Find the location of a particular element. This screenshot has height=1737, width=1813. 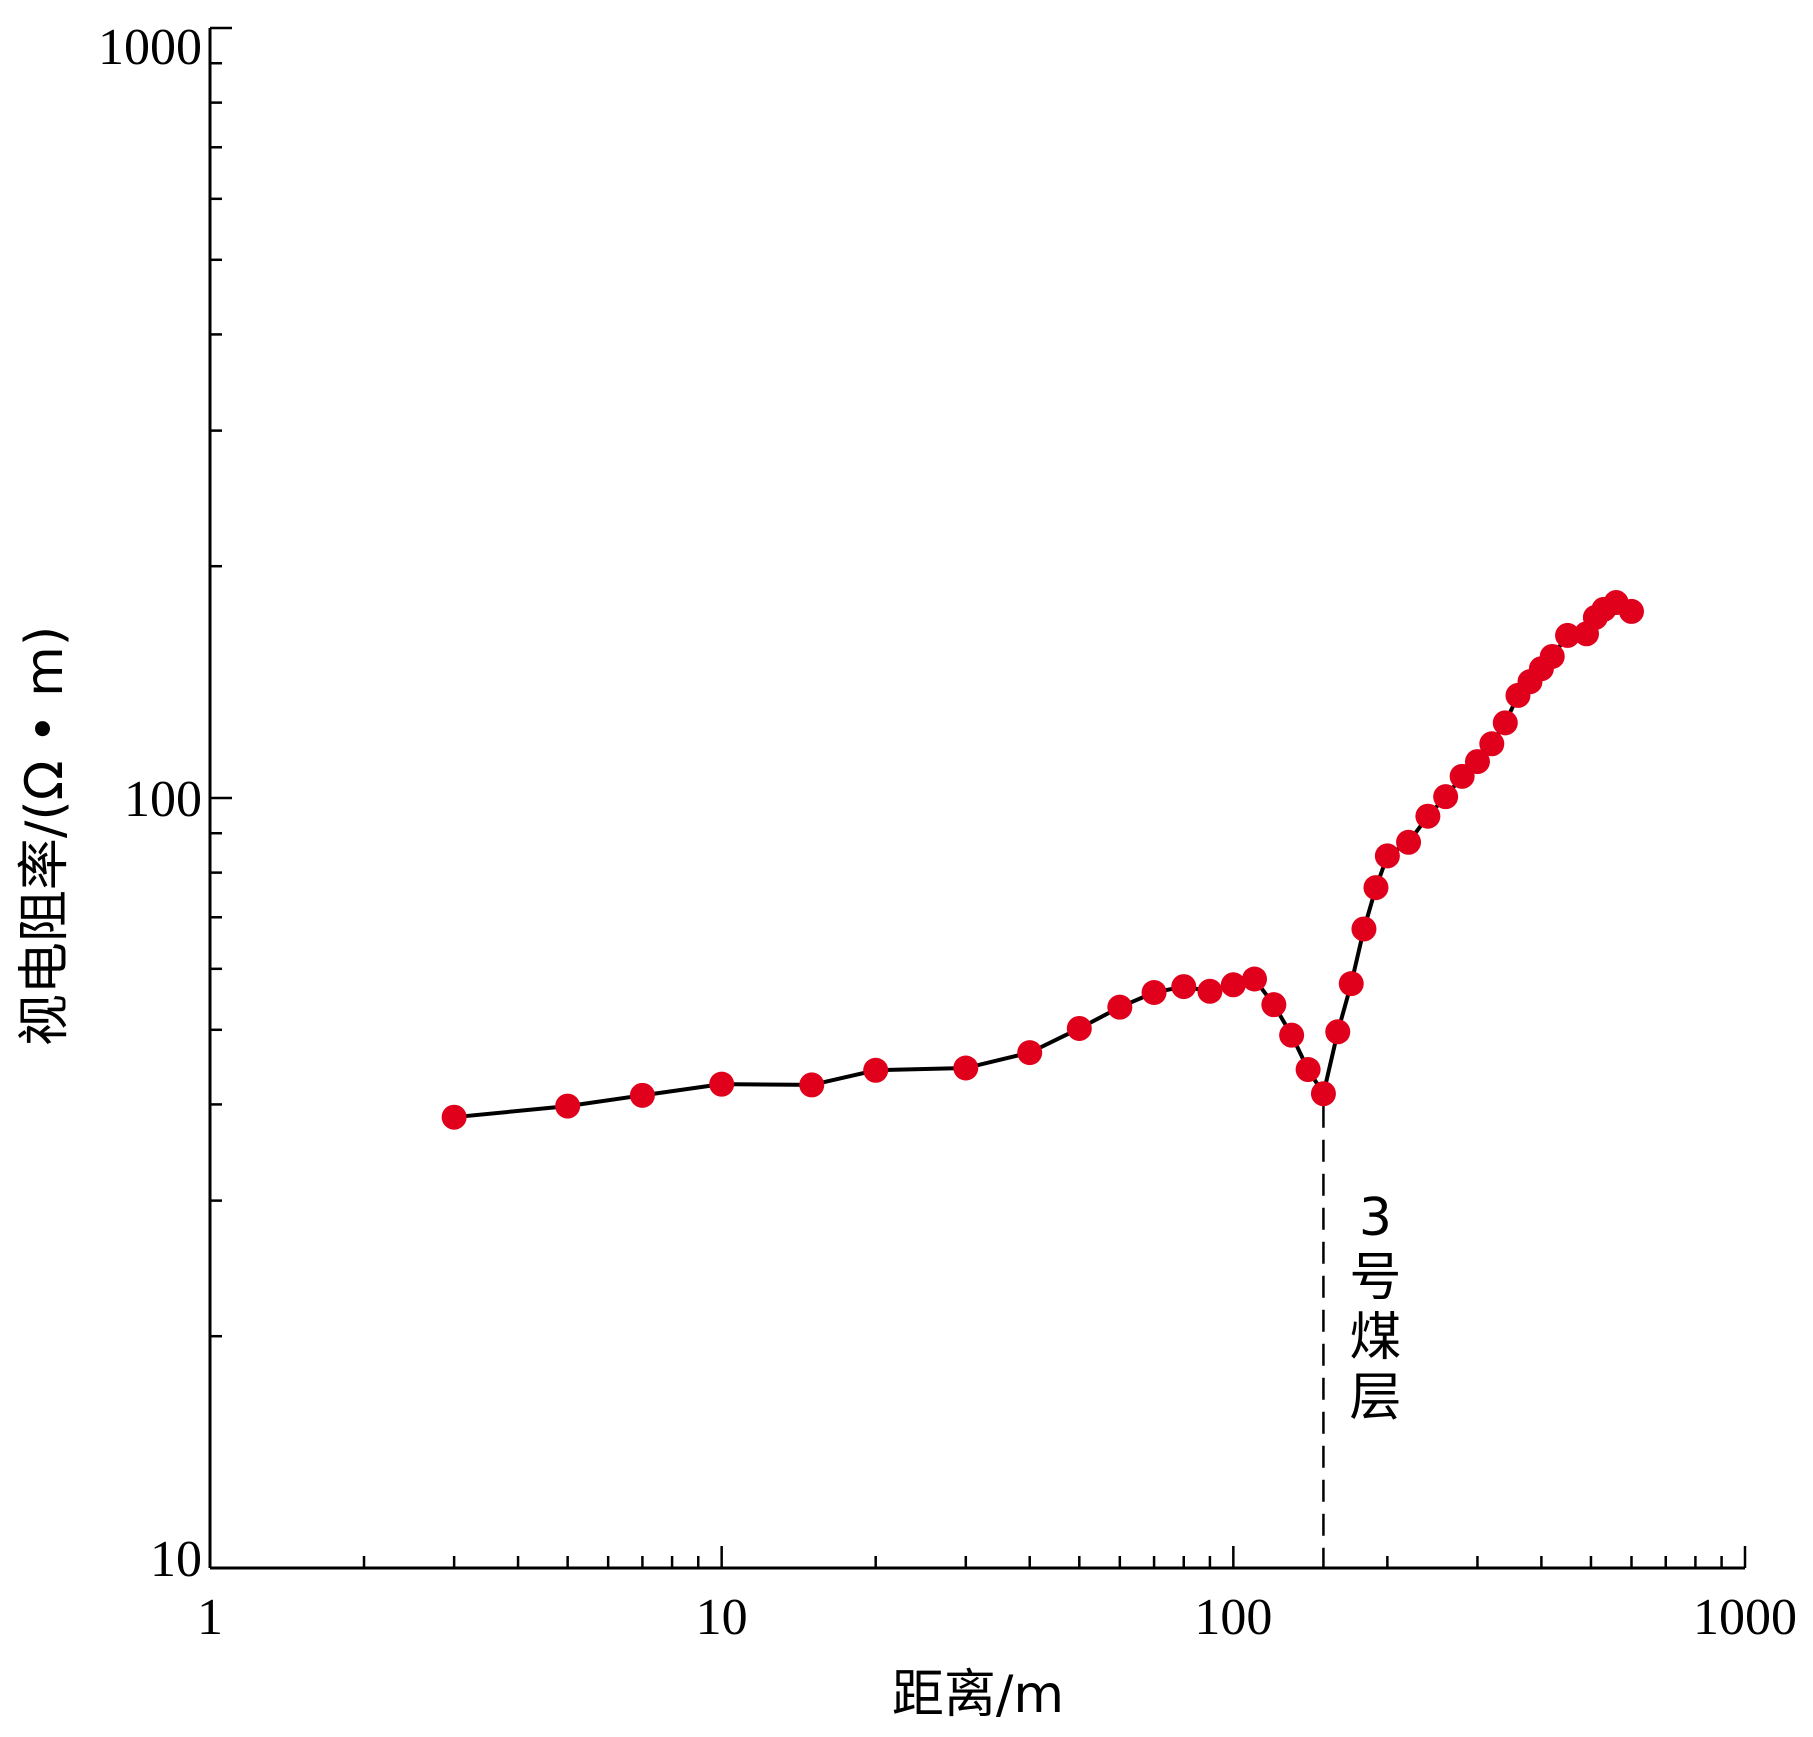

y-tick-label: 10 is located at coordinates (176, 1559).